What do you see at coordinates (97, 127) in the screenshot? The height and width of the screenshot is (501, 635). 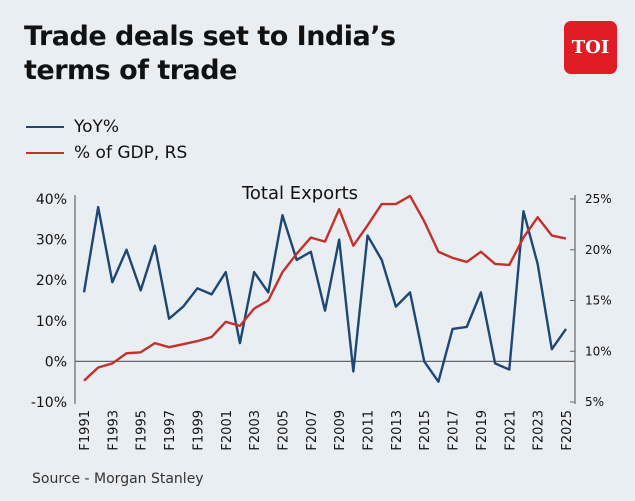 I see `legend-label-yoy: YoY%` at bounding box center [97, 127].